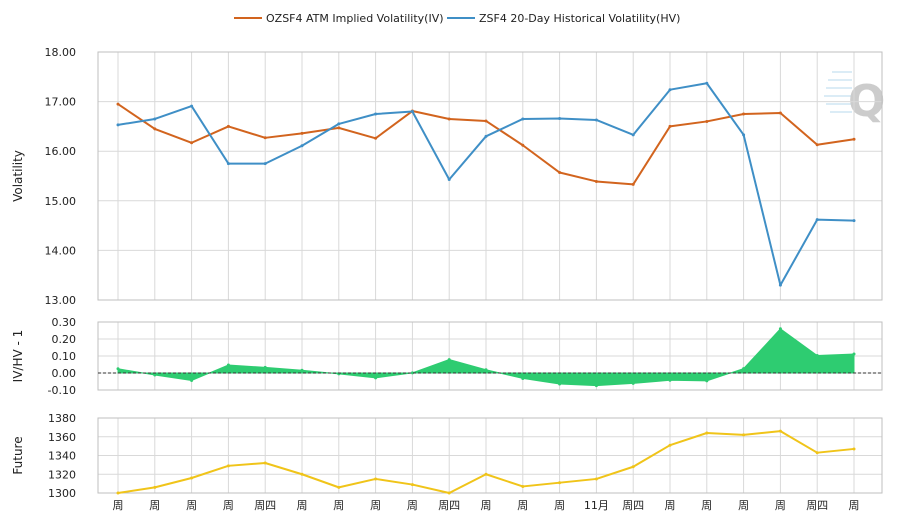  I want to click on y-tick-label: 1320, so click(62, 474).